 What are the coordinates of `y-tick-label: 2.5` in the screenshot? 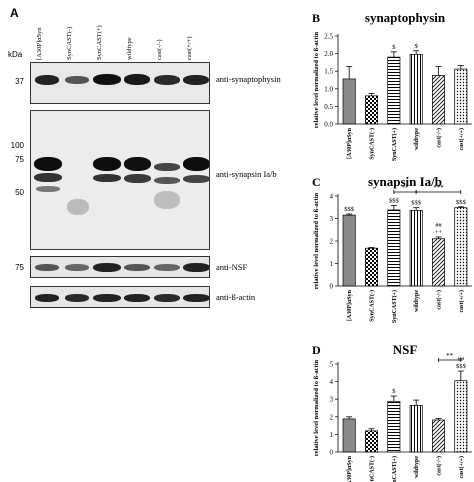 It's located at (328, 37).